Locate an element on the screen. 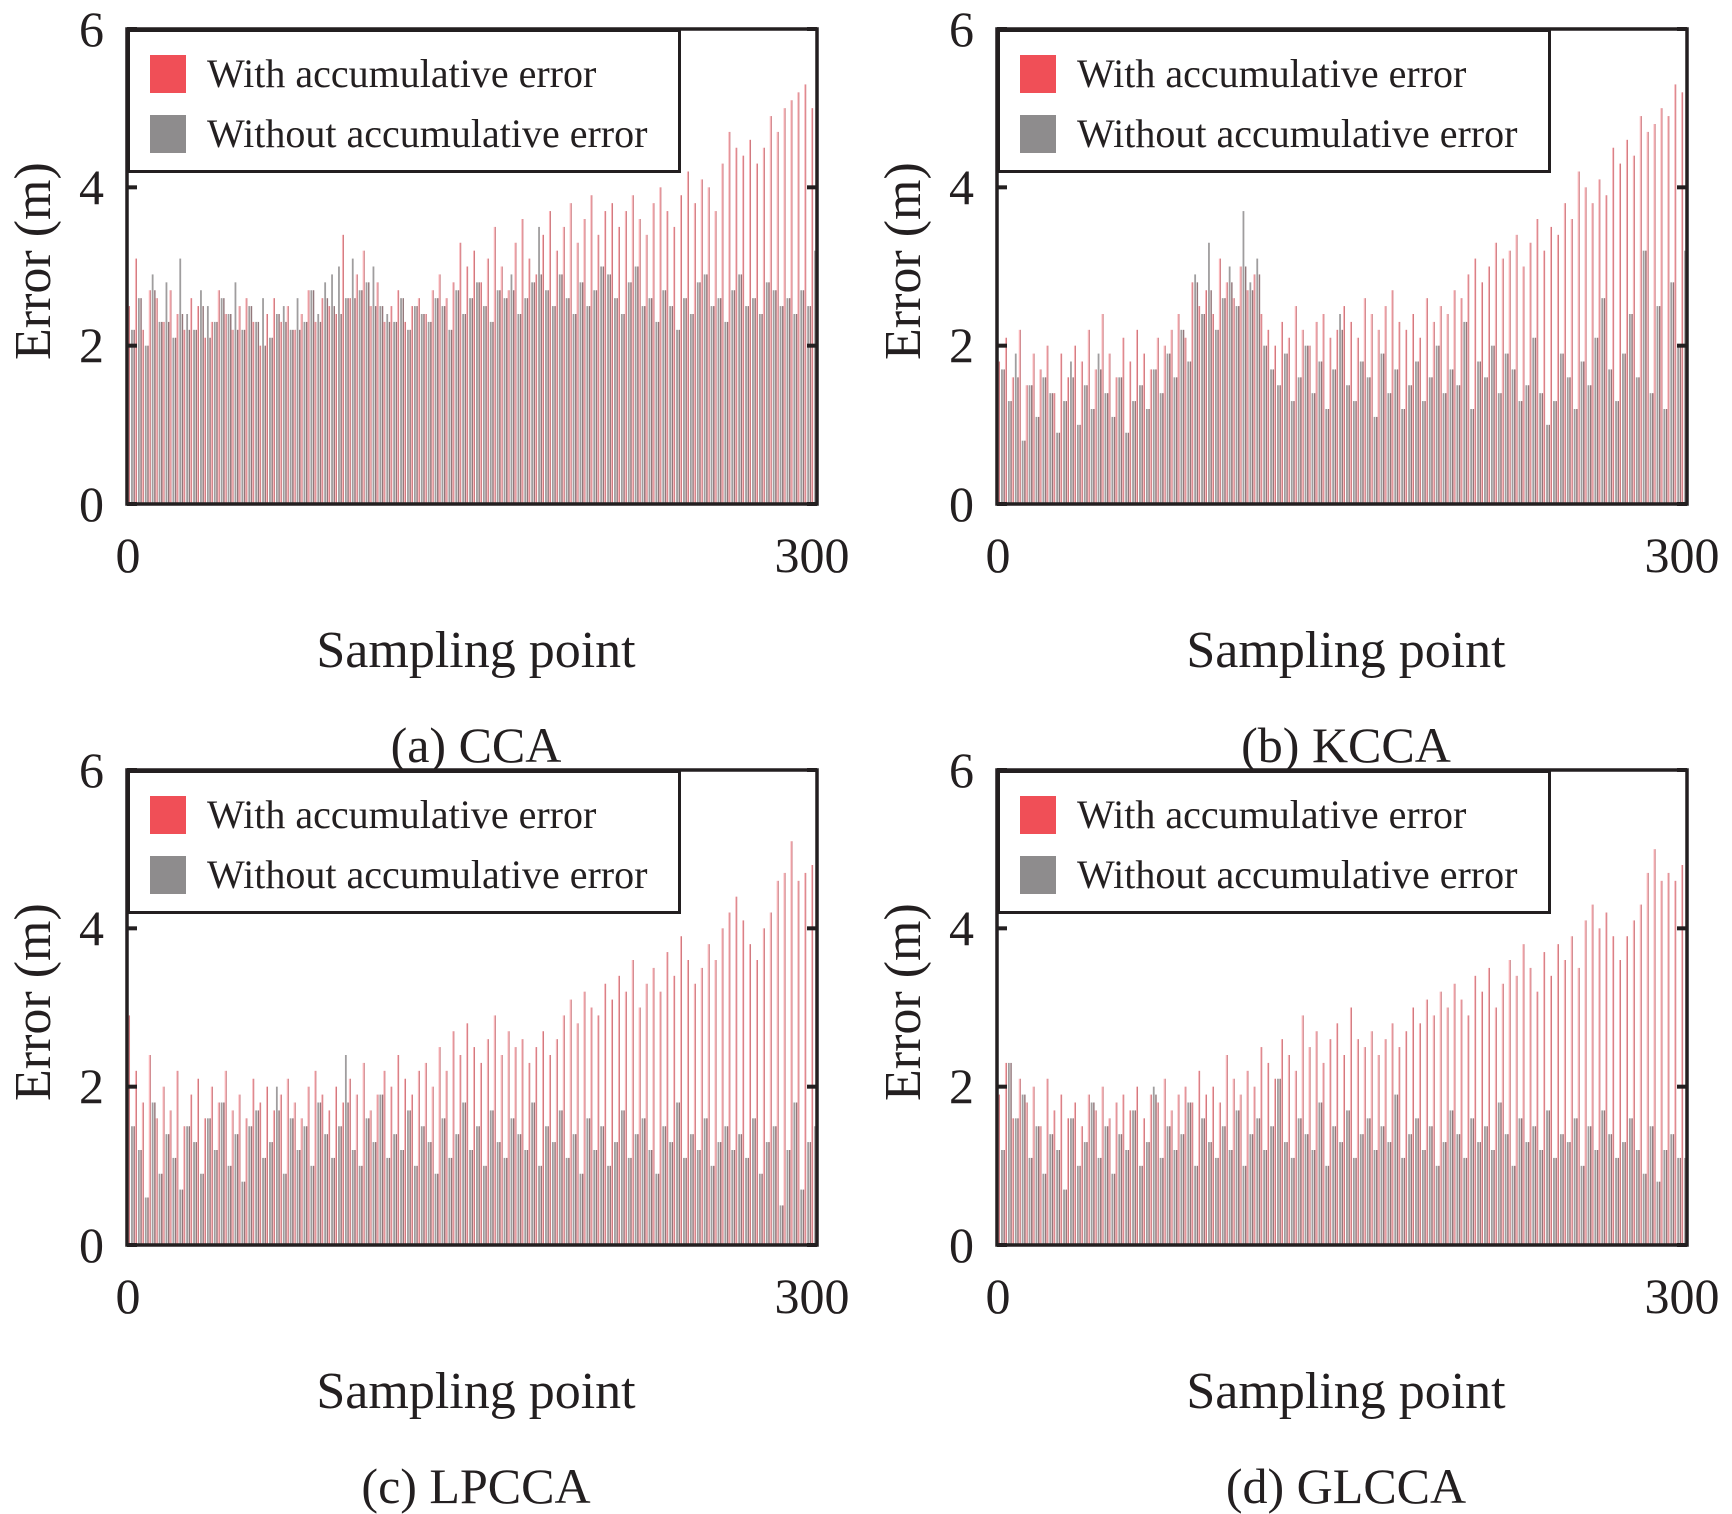 This screenshot has height=1514, width=1732. y-tick-label: 6 is located at coordinates (91, 770).